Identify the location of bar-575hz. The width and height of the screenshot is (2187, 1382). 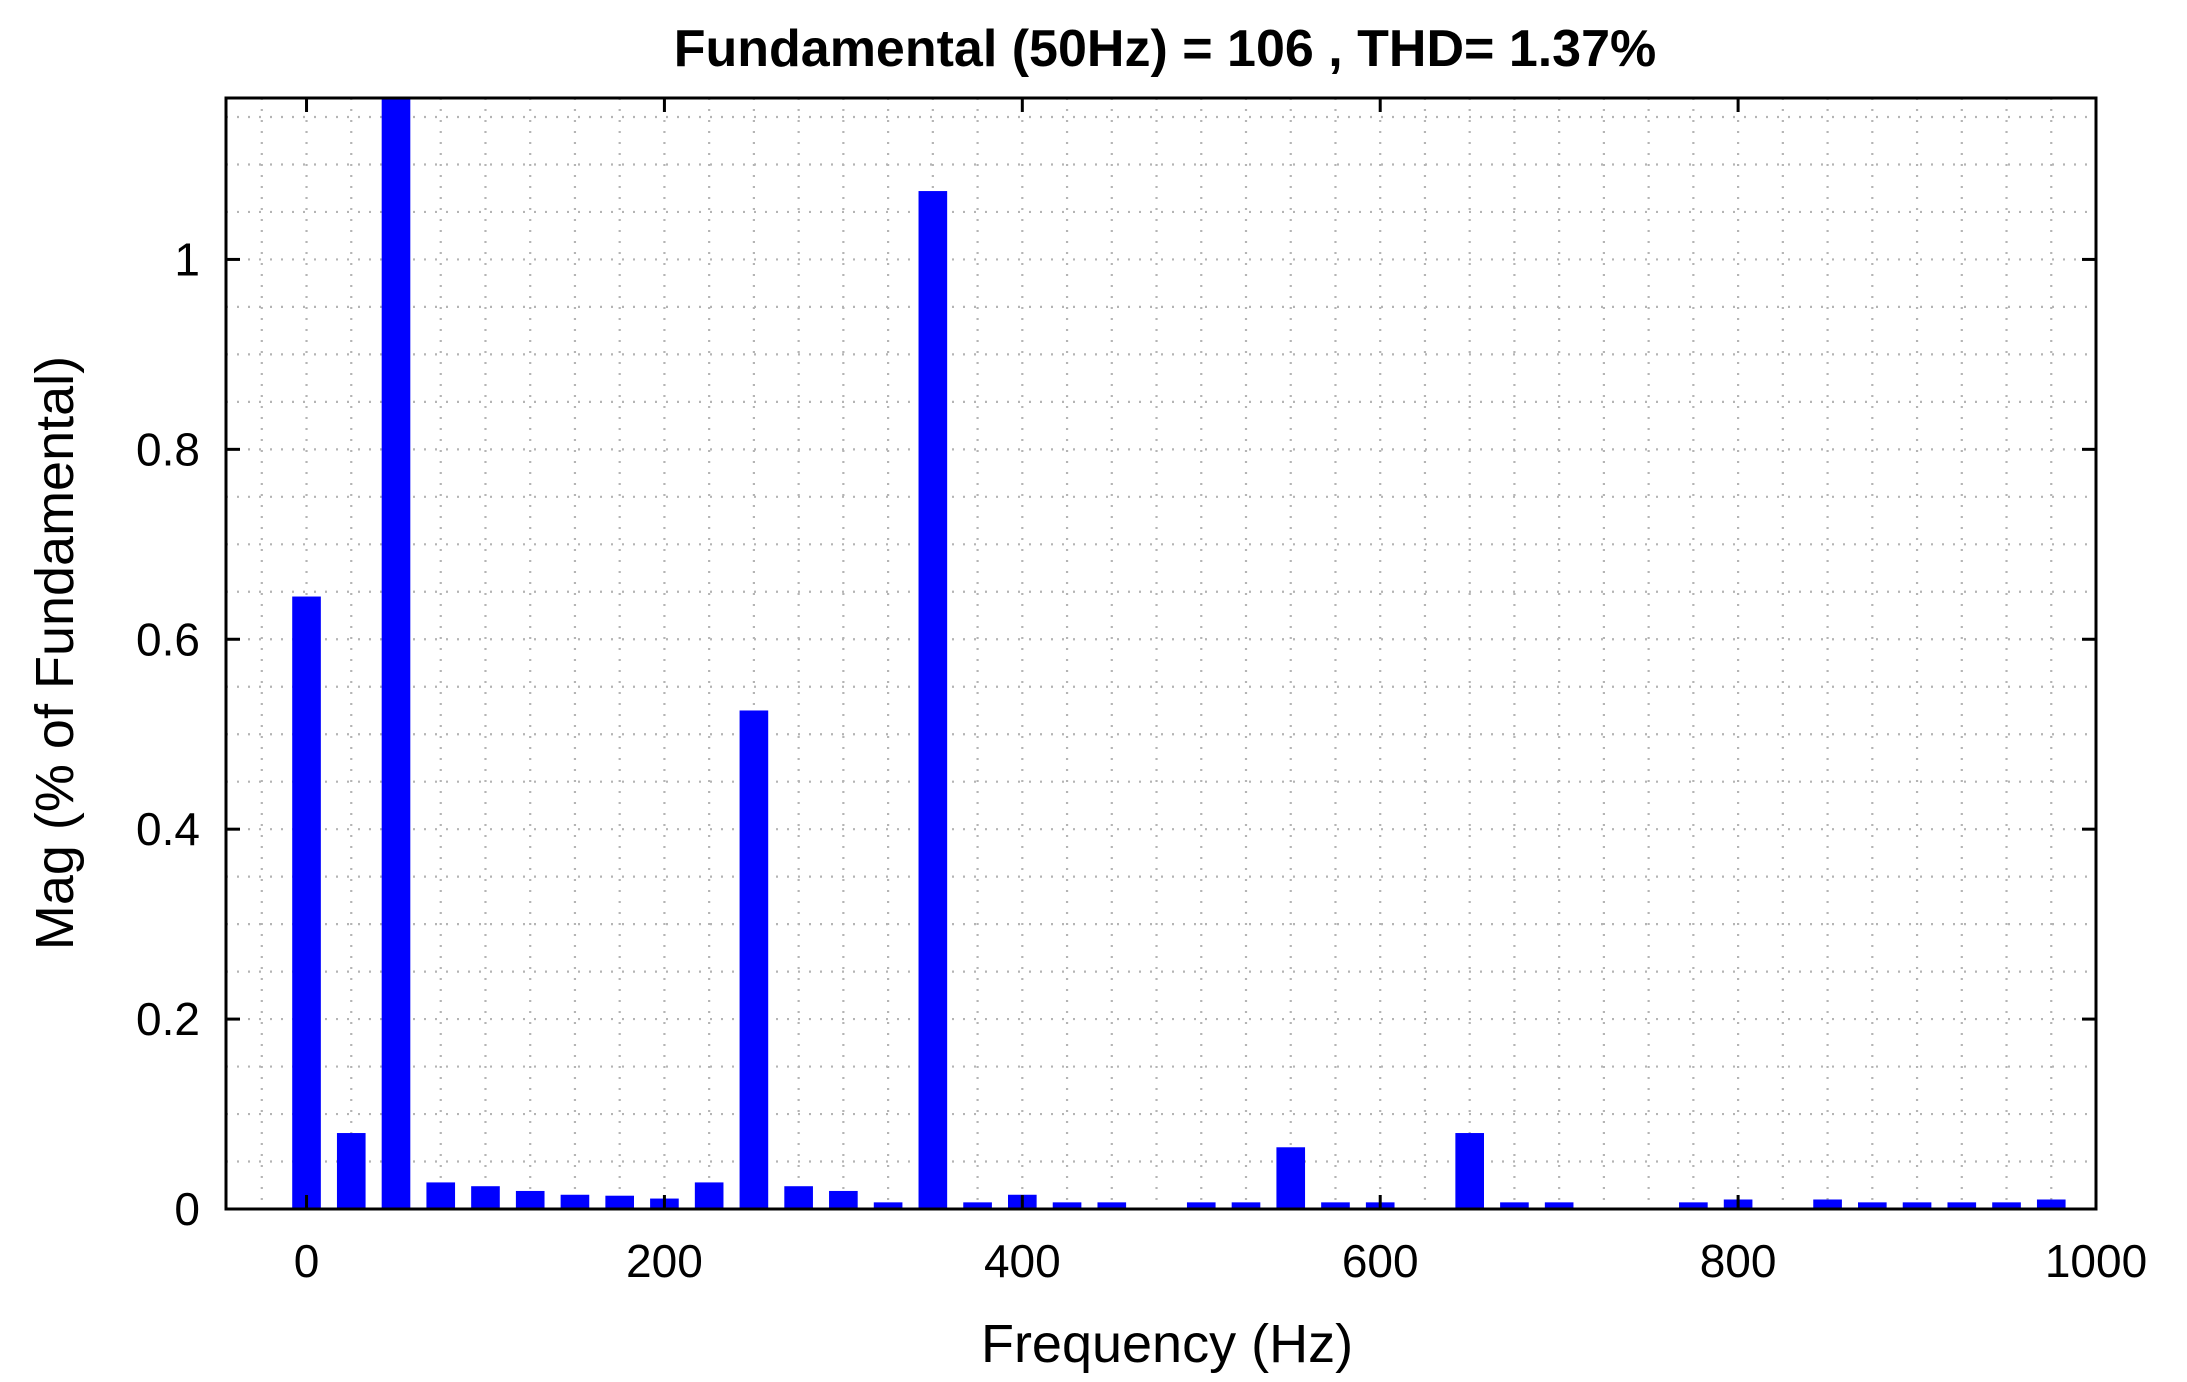
(1335, 1205).